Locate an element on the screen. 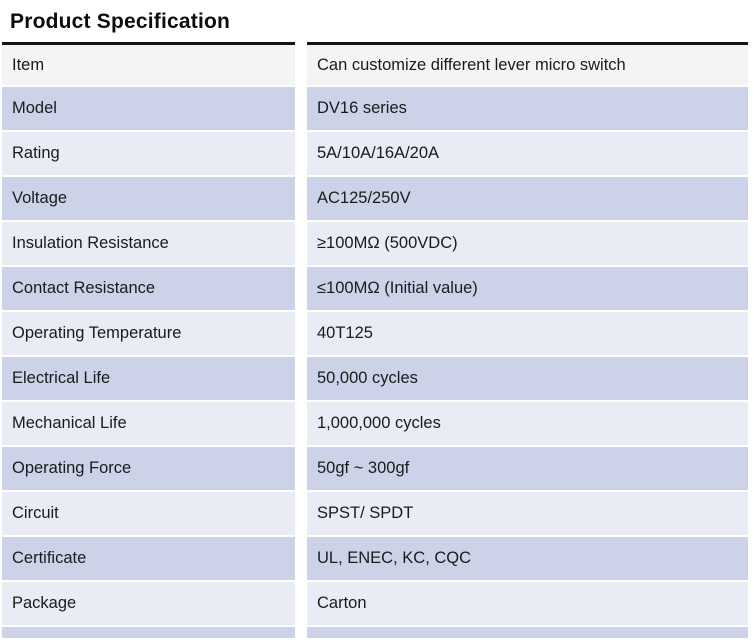 This screenshot has height=644, width=754. spec-row: Operating Temperature 40T125 is located at coordinates (375, 333).